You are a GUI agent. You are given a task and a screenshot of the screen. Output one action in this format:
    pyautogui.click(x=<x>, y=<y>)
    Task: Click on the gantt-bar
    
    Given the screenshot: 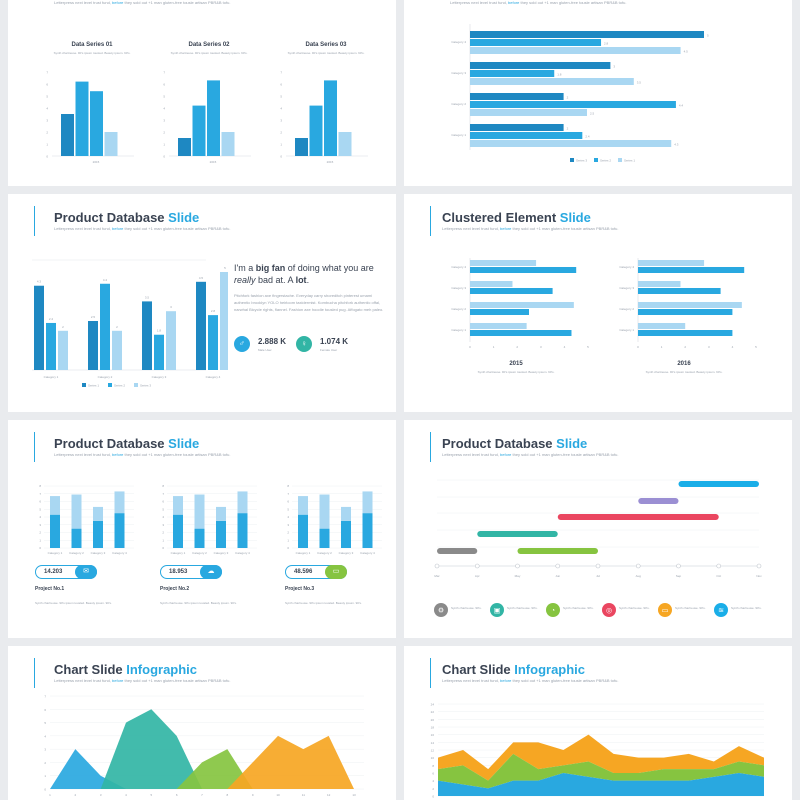 What is the action you would take?
    pyautogui.click(x=517, y=534)
    